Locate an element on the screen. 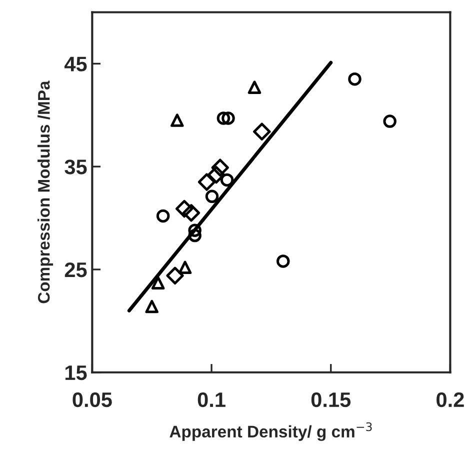 The image size is (468, 453). x-axis-title: Apparent Density/ g cm$^{−3}$ is located at coordinates (271, 431).